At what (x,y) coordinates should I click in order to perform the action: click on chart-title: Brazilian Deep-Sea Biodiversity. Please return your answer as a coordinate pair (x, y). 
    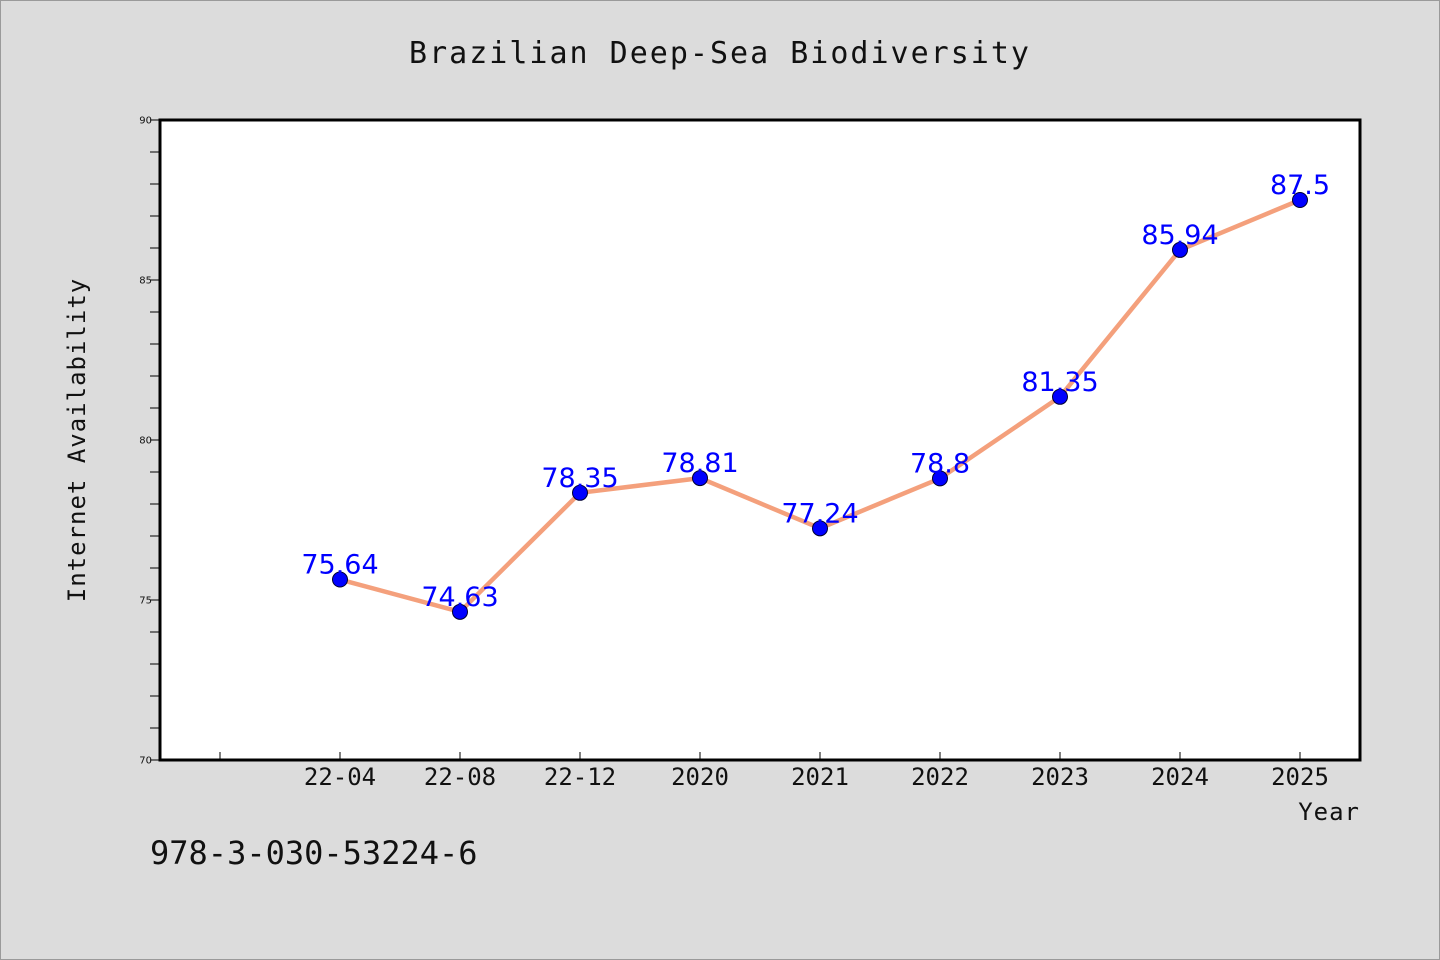
    Looking at the image, I should click on (720, 53).